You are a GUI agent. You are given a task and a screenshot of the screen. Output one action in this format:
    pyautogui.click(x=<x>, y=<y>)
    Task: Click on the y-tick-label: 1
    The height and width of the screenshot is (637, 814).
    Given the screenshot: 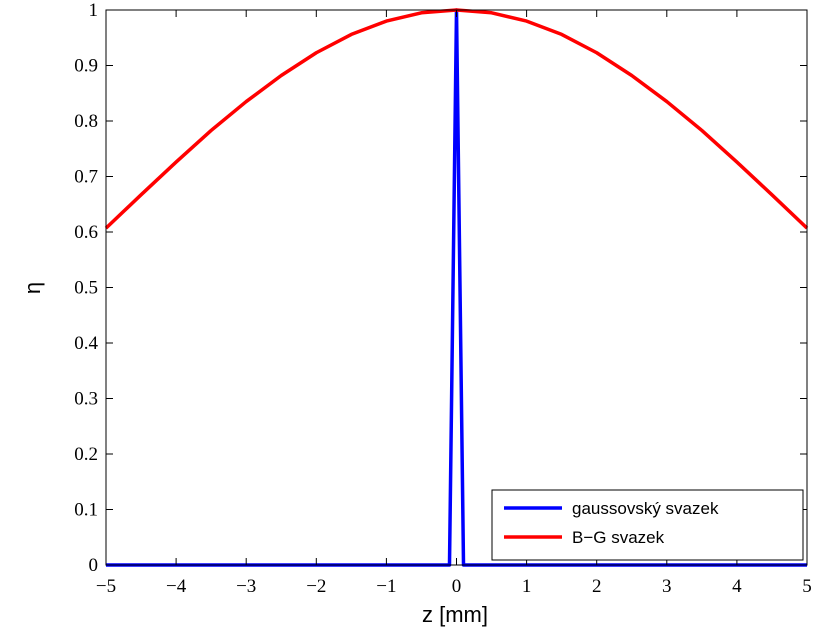 What is the action you would take?
    pyautogui.click(x=94, y=10)
    